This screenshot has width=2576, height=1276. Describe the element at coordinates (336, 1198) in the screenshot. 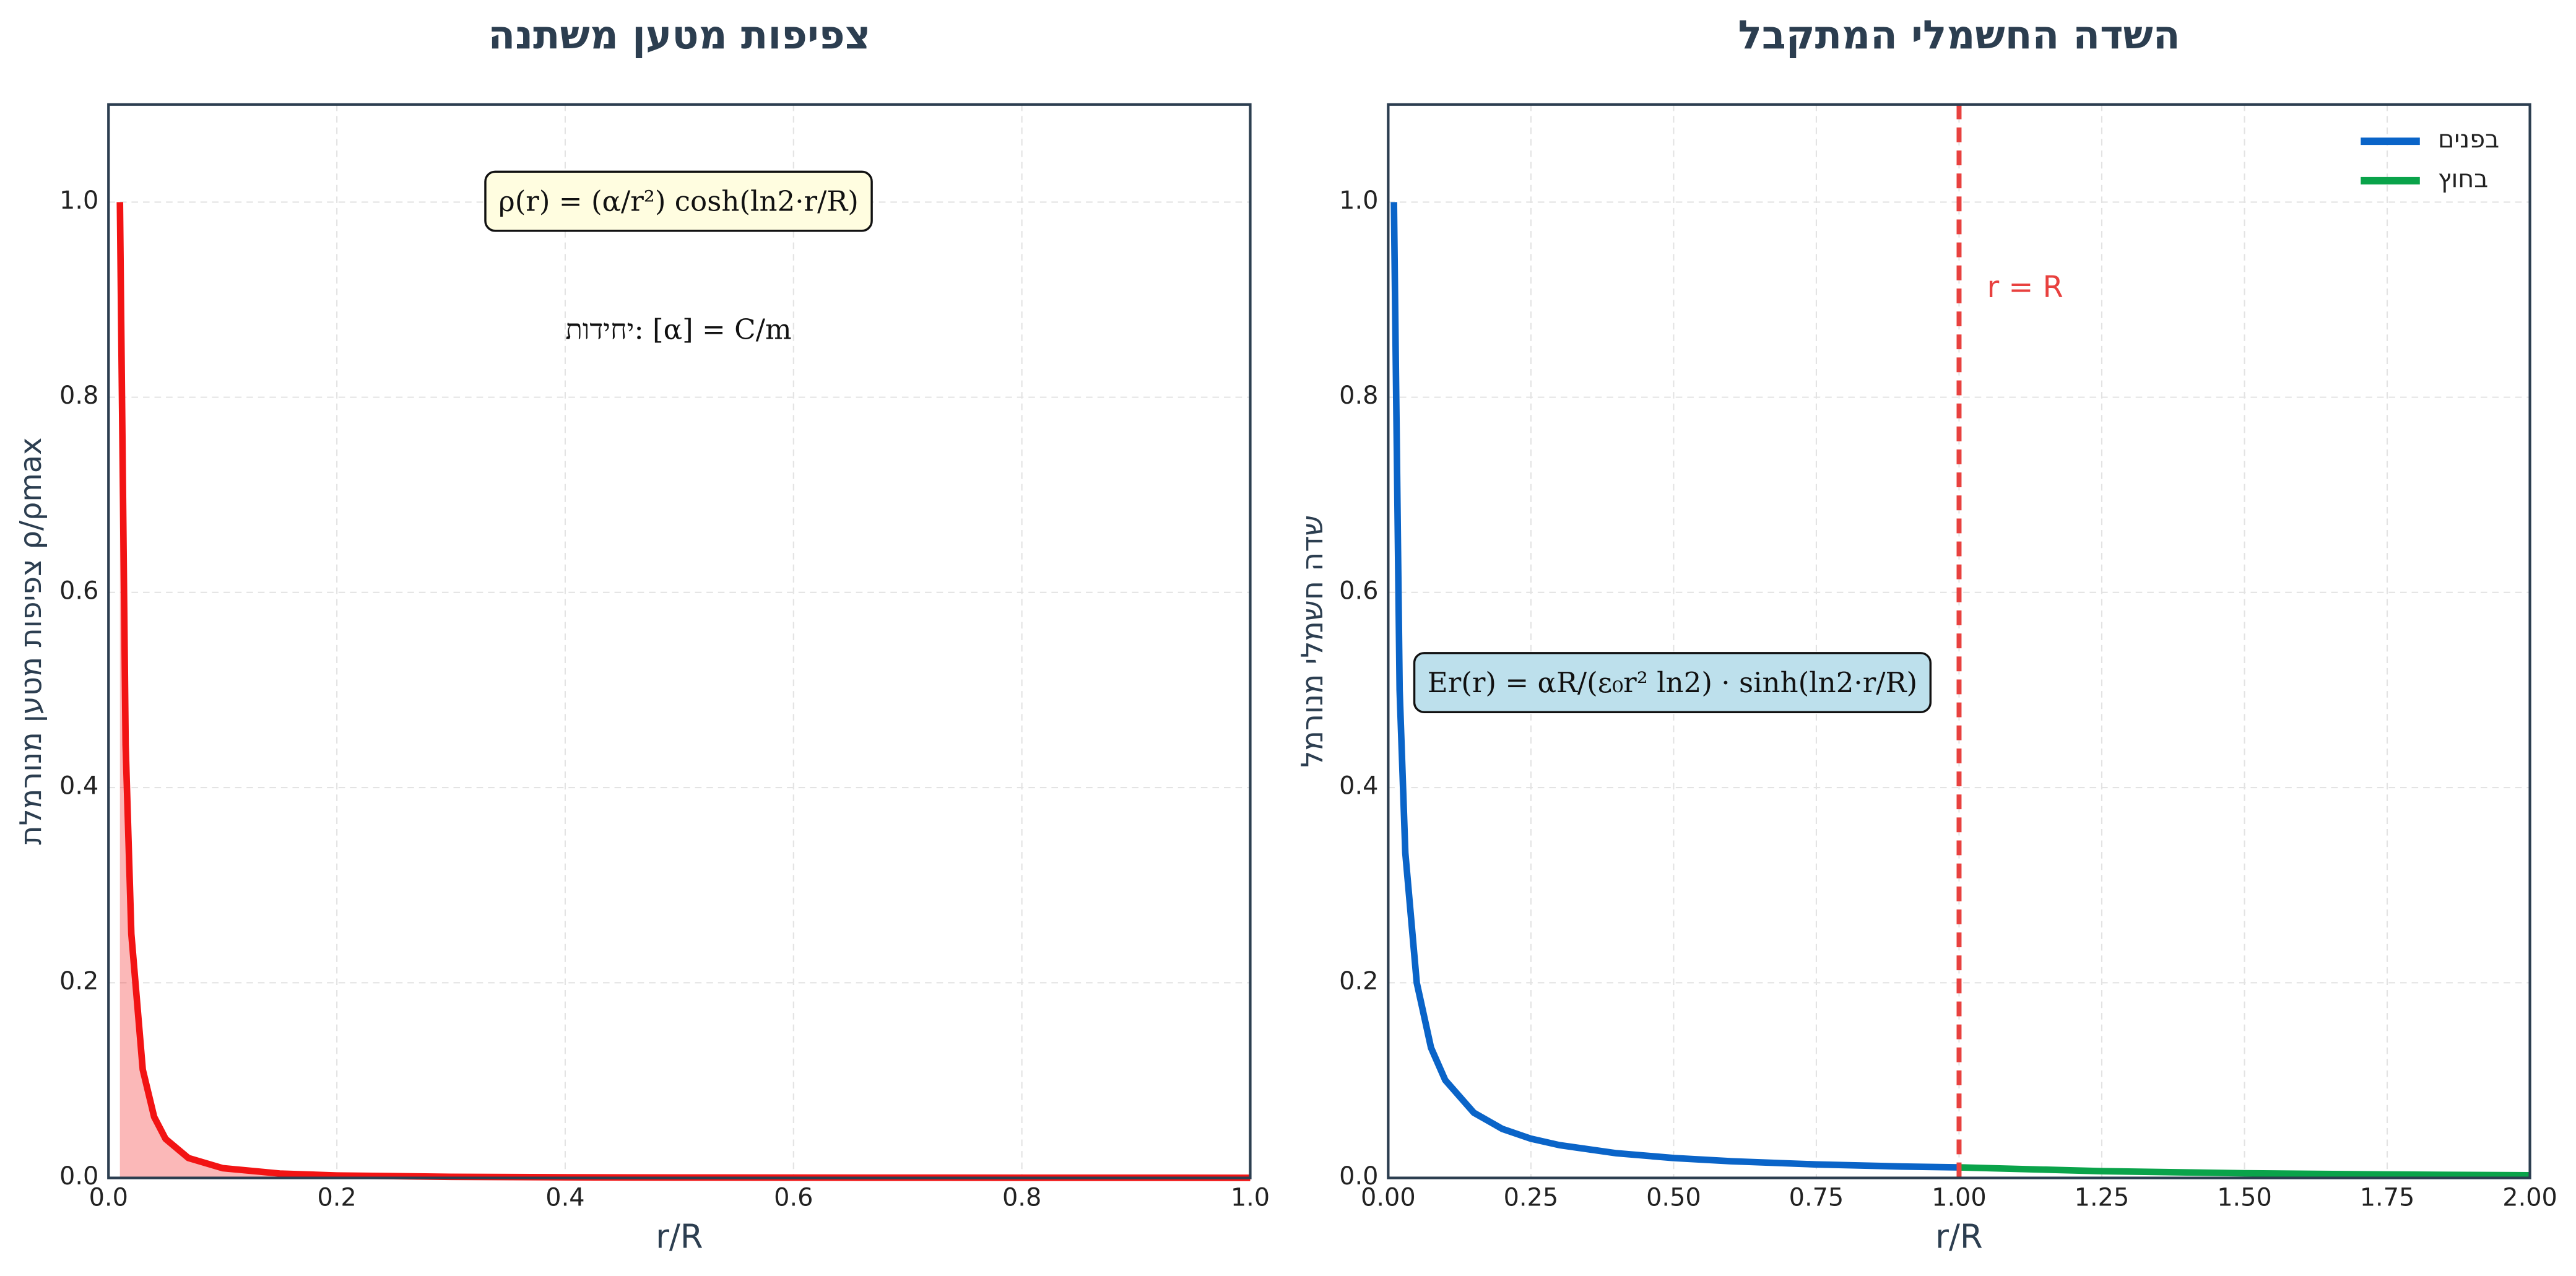

I see `x-tick-label: 0.2` at that location.